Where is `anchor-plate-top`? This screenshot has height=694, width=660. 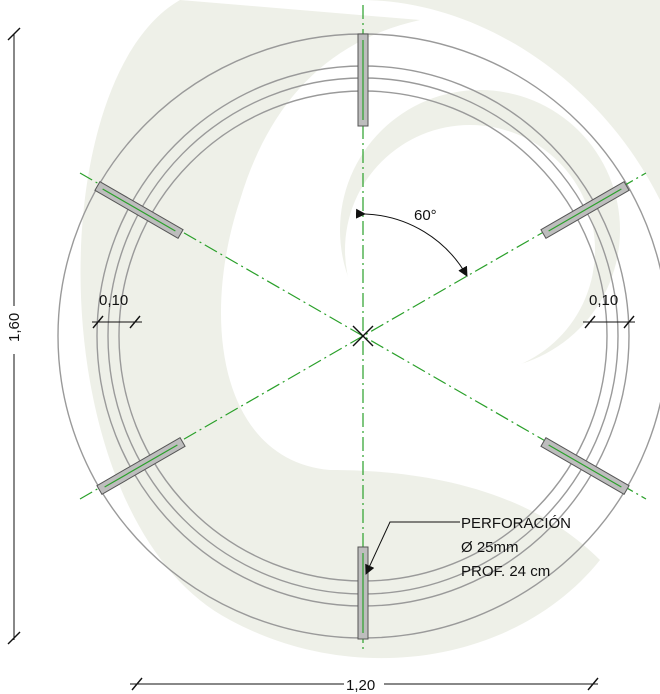 anchor-plate-top is located at coordinates (363, 80).